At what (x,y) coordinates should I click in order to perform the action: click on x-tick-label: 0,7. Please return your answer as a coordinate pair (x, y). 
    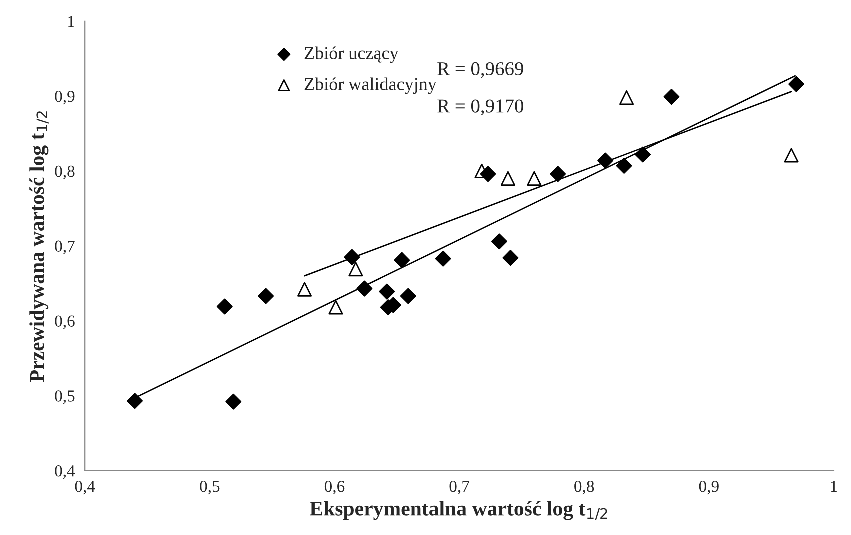
    Looking at the image, I should click on (460, 488).